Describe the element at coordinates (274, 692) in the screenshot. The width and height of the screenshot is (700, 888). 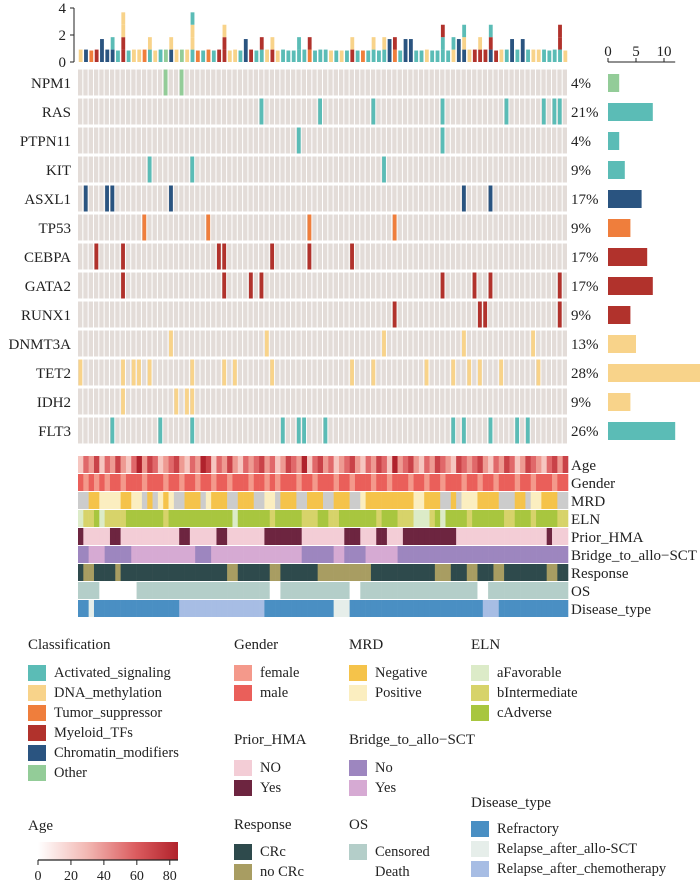
I see `legend-label: male` at that location.